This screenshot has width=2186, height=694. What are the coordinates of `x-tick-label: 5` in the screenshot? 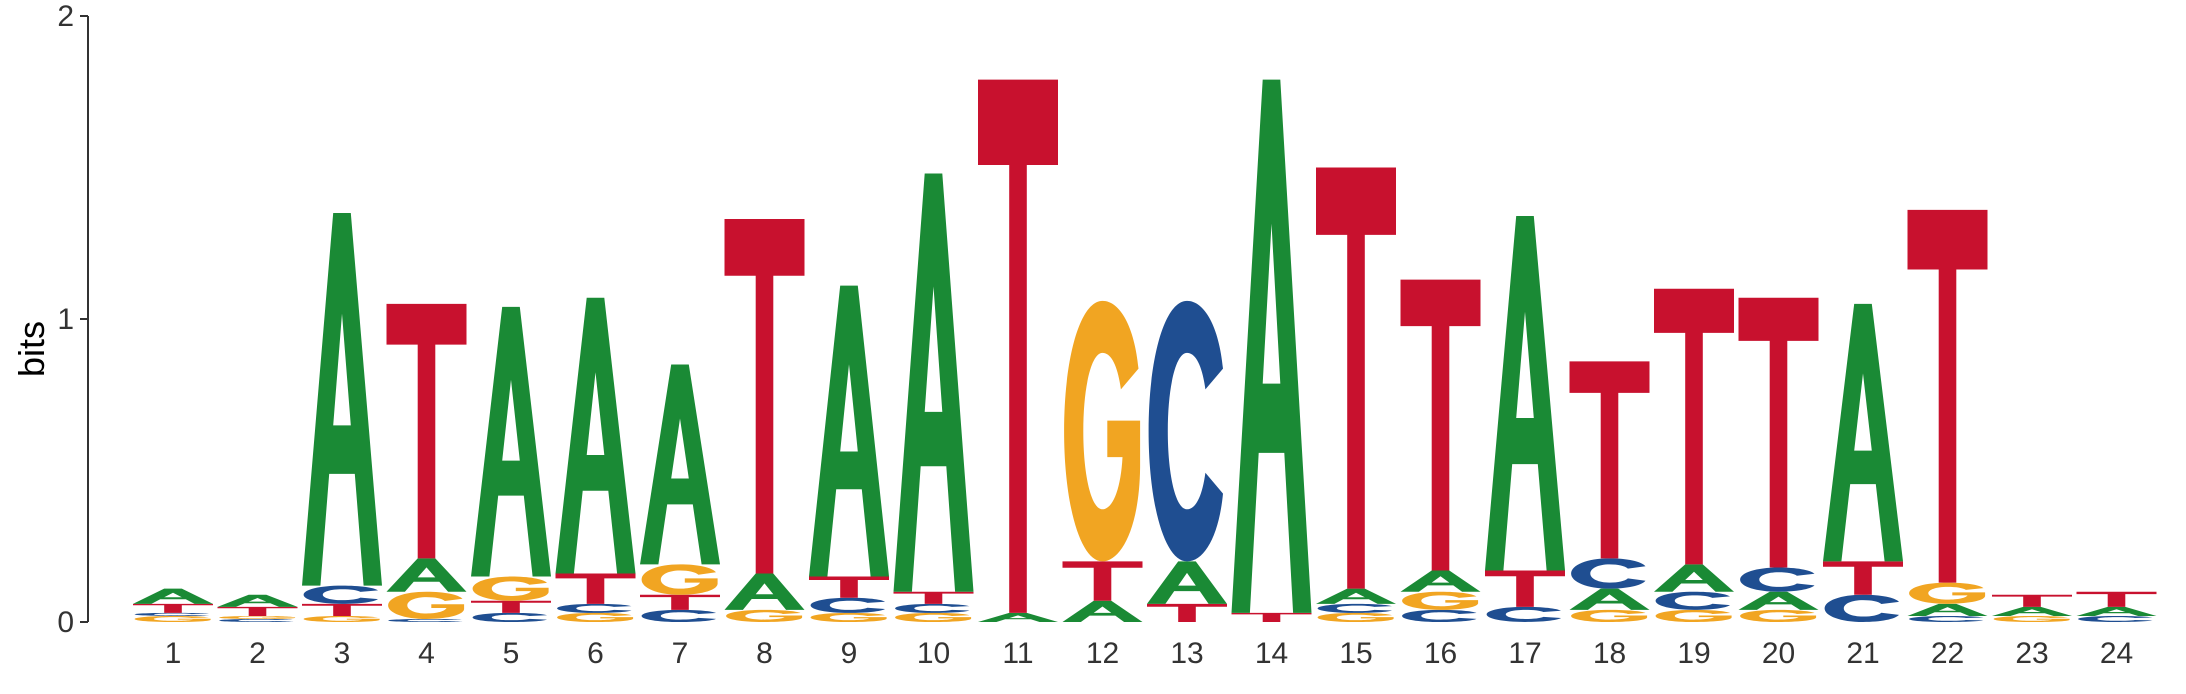 It's located at (511, 653).